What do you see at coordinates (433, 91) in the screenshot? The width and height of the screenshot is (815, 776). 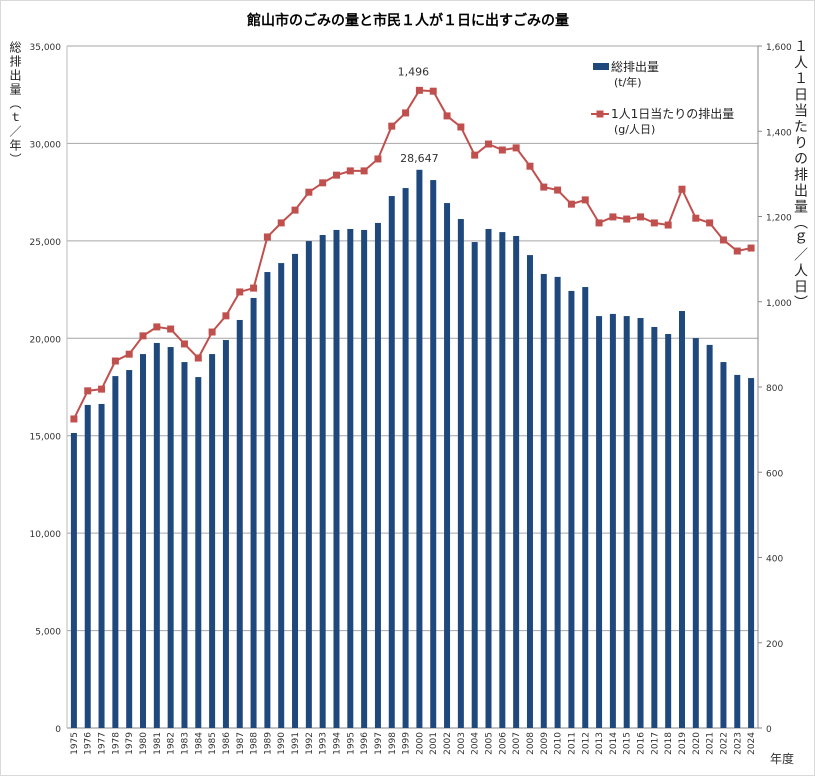 I see `line-point-2001` at bounding box center [433, 91].